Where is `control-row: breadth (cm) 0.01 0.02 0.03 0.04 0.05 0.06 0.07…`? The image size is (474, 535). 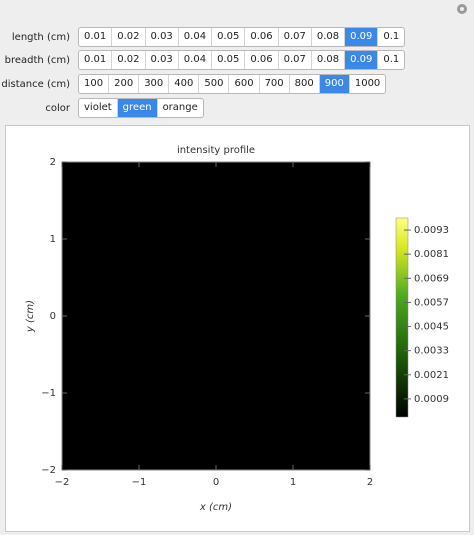 control-row: breadth (cm) 0.01 0.02 0.03 0.04 0.05 0.06 0.07… is located at coordinates (203, 60).